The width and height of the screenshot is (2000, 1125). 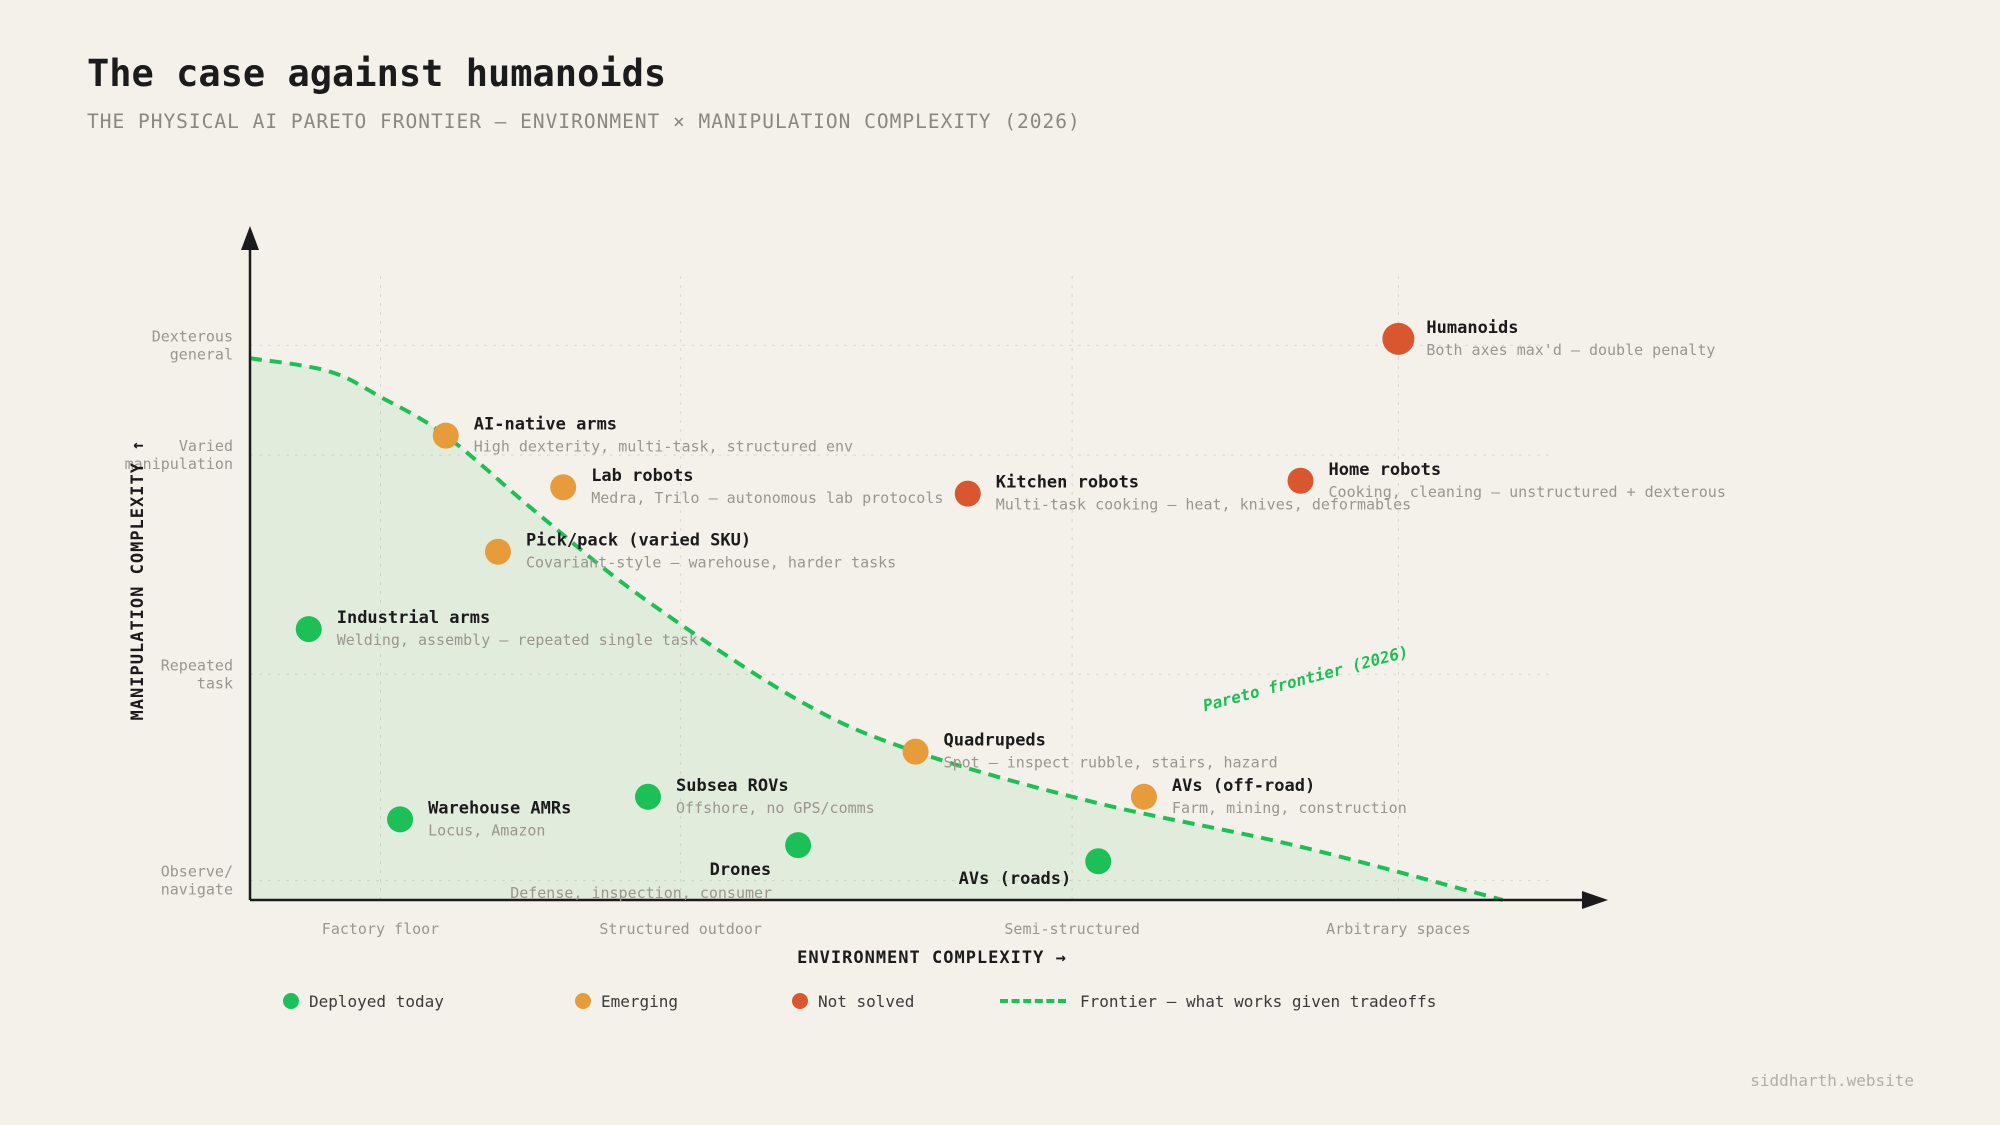 I want to click on point-ai-native-arms, so click(x=445, y=435).